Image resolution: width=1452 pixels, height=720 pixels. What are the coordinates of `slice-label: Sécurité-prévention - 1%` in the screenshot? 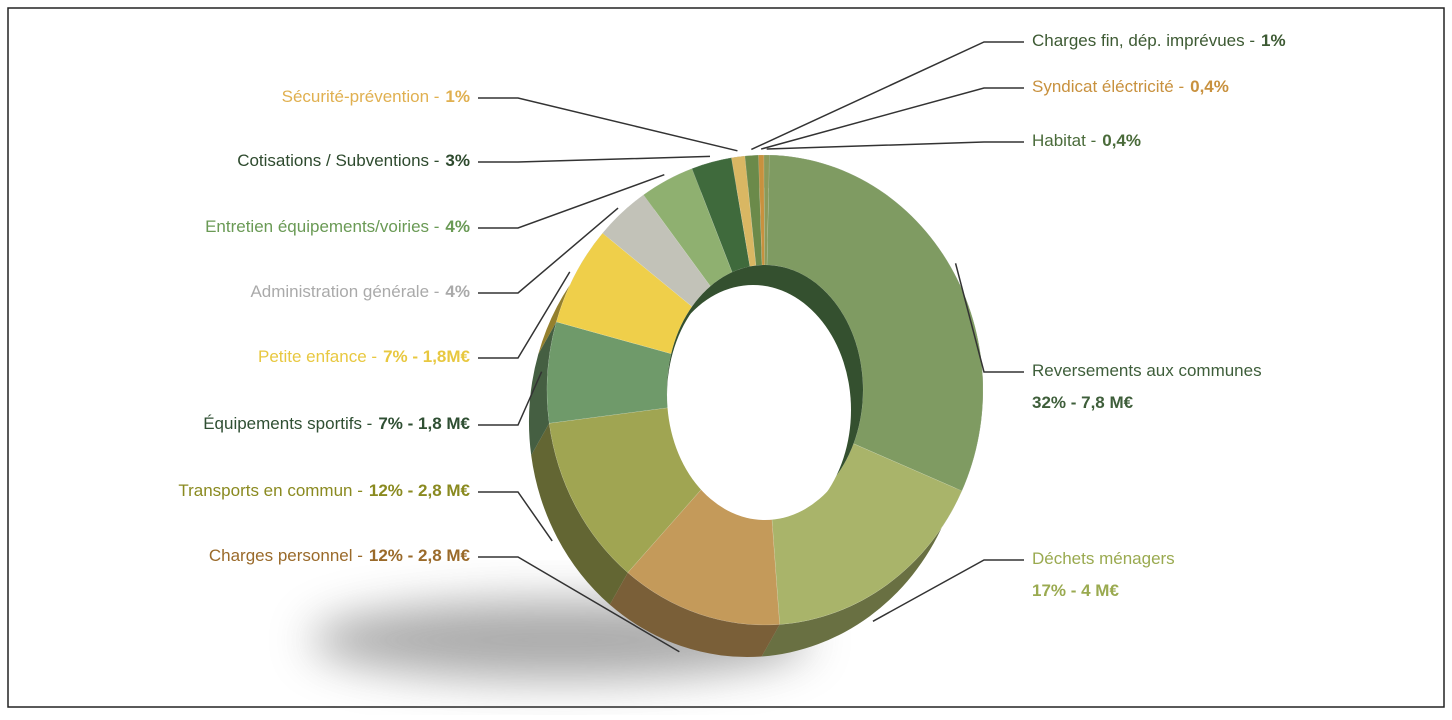 It's located at (376, 96).